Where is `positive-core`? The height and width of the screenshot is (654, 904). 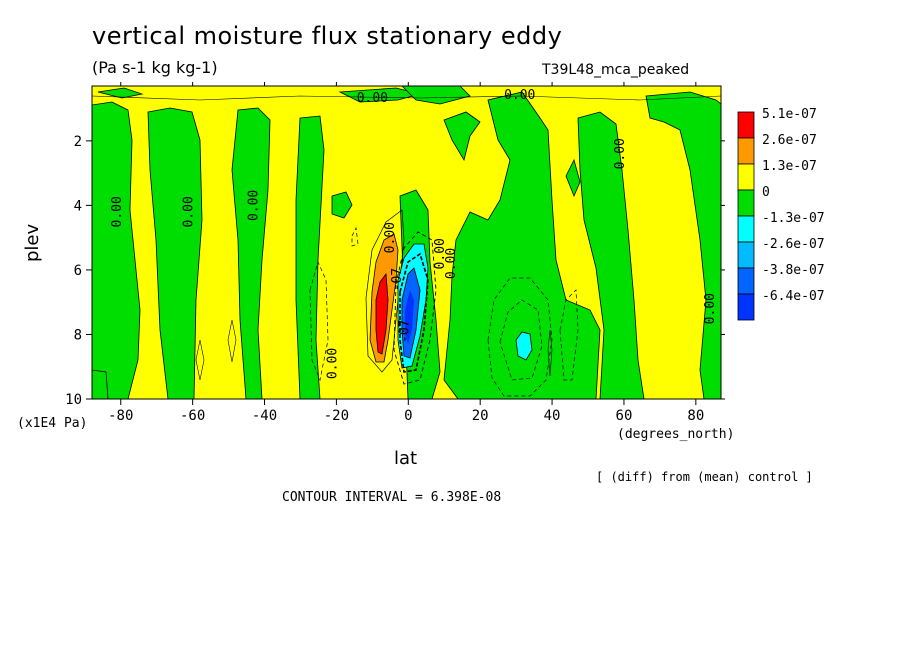
positive-core is located at coordinates (385, 291).